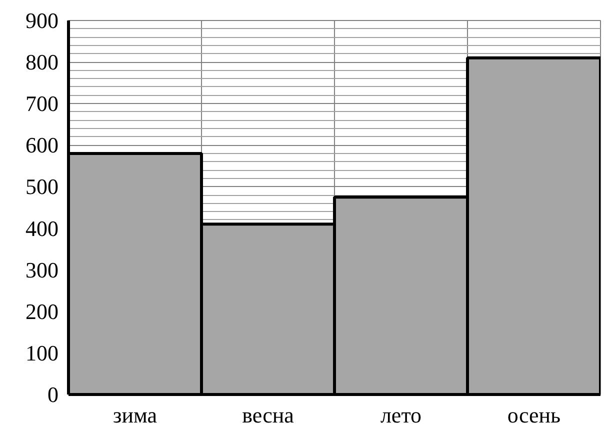 The height and width of the screenshot is (430, 604). What do you see at coordinates (42, 145) in the screenshot?
I see `y-tick-label: 600` at bounding box center [42, 145].